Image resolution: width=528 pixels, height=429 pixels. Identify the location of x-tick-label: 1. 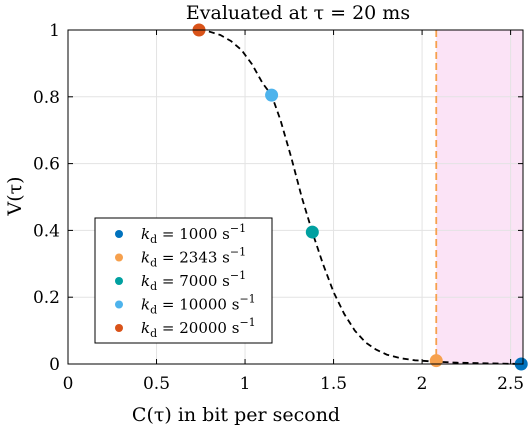
(245, 384).